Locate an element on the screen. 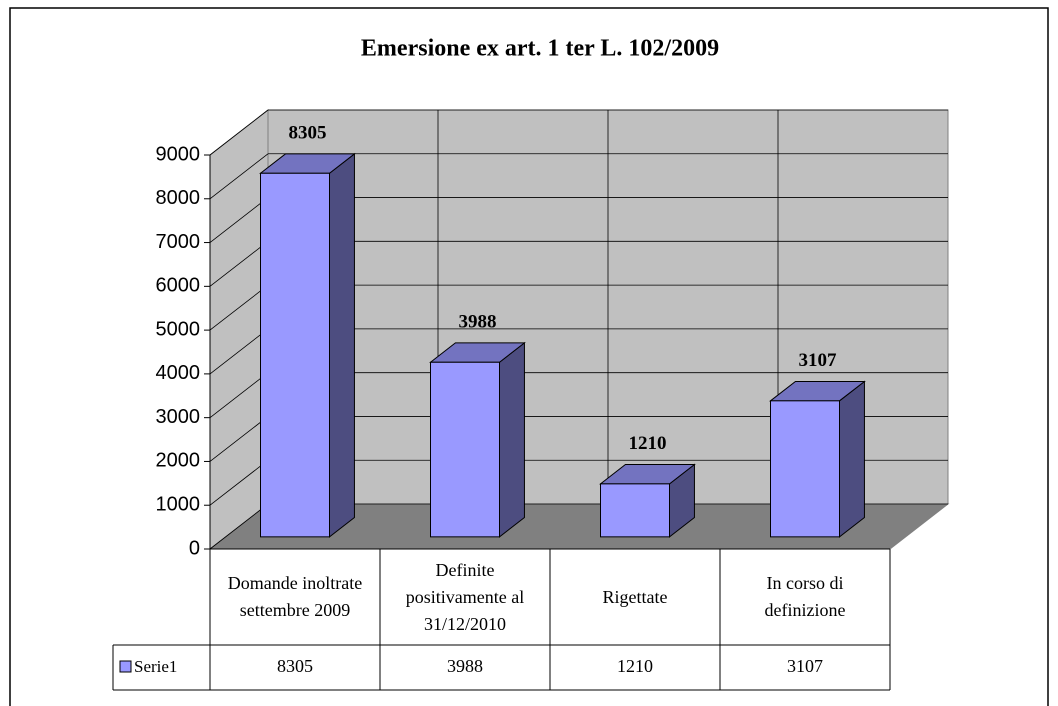  y-tick-label: 9000 is located at coordinates (178, 154).